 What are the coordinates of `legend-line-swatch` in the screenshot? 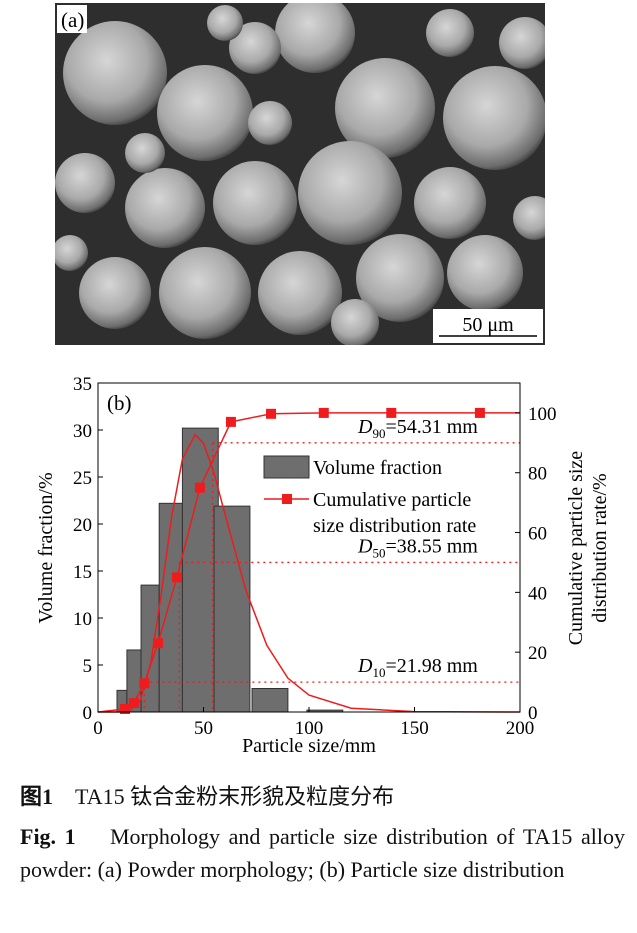 It's located at (287, 499).